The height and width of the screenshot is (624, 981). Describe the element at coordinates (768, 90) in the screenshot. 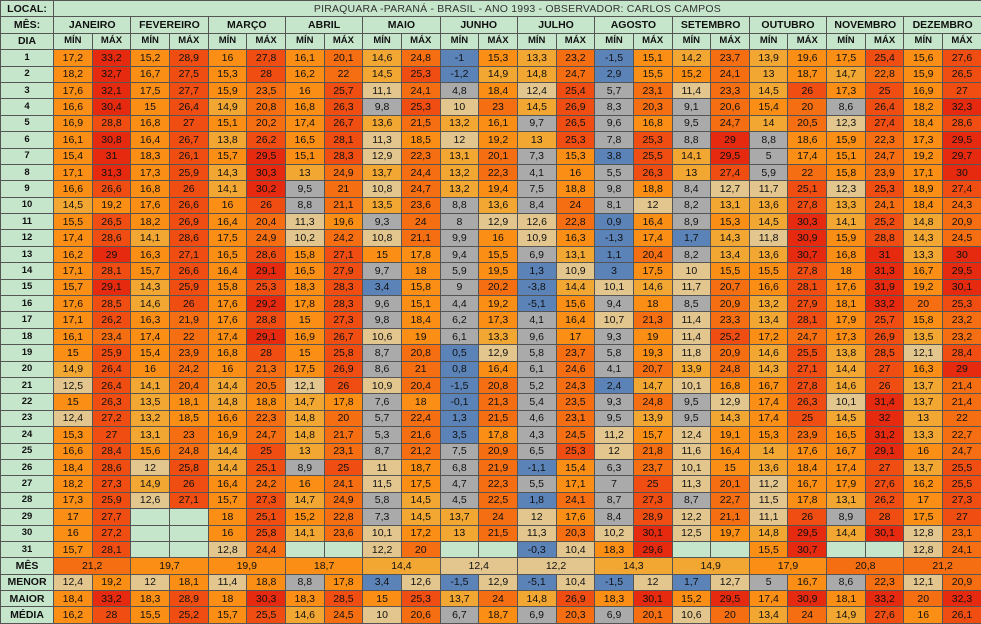

I see `temperature-cell: 14,5` at that location.